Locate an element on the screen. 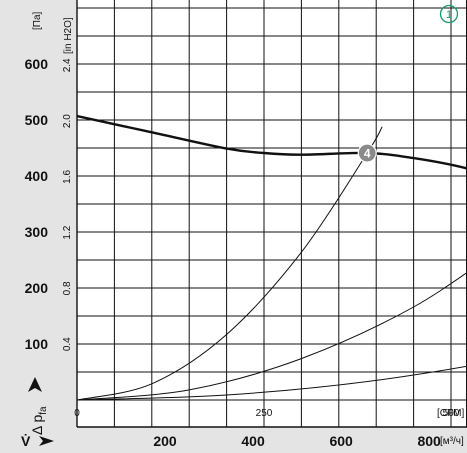  y-secondary-ticks: 0.4 0.8 1.2 1.6 2.0 2.4 is located at coordinates (67, 204).